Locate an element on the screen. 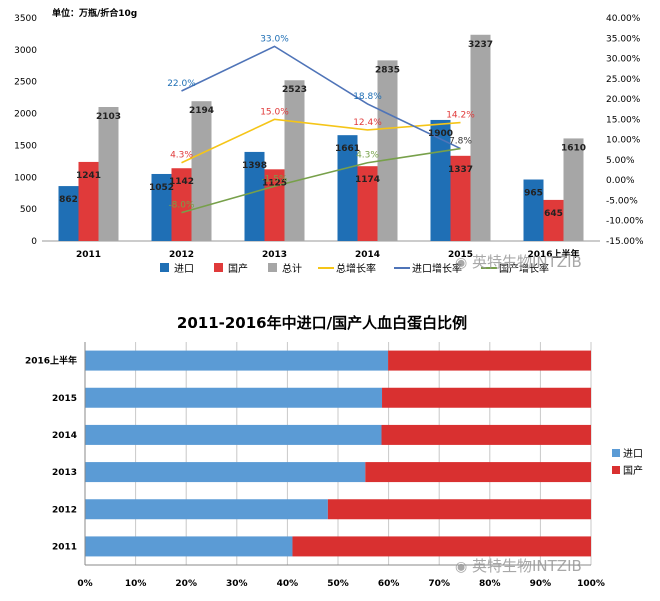 This screenshot has width=660, height=601. legend-label: 总增长率 is located at coordinates (356, 268).